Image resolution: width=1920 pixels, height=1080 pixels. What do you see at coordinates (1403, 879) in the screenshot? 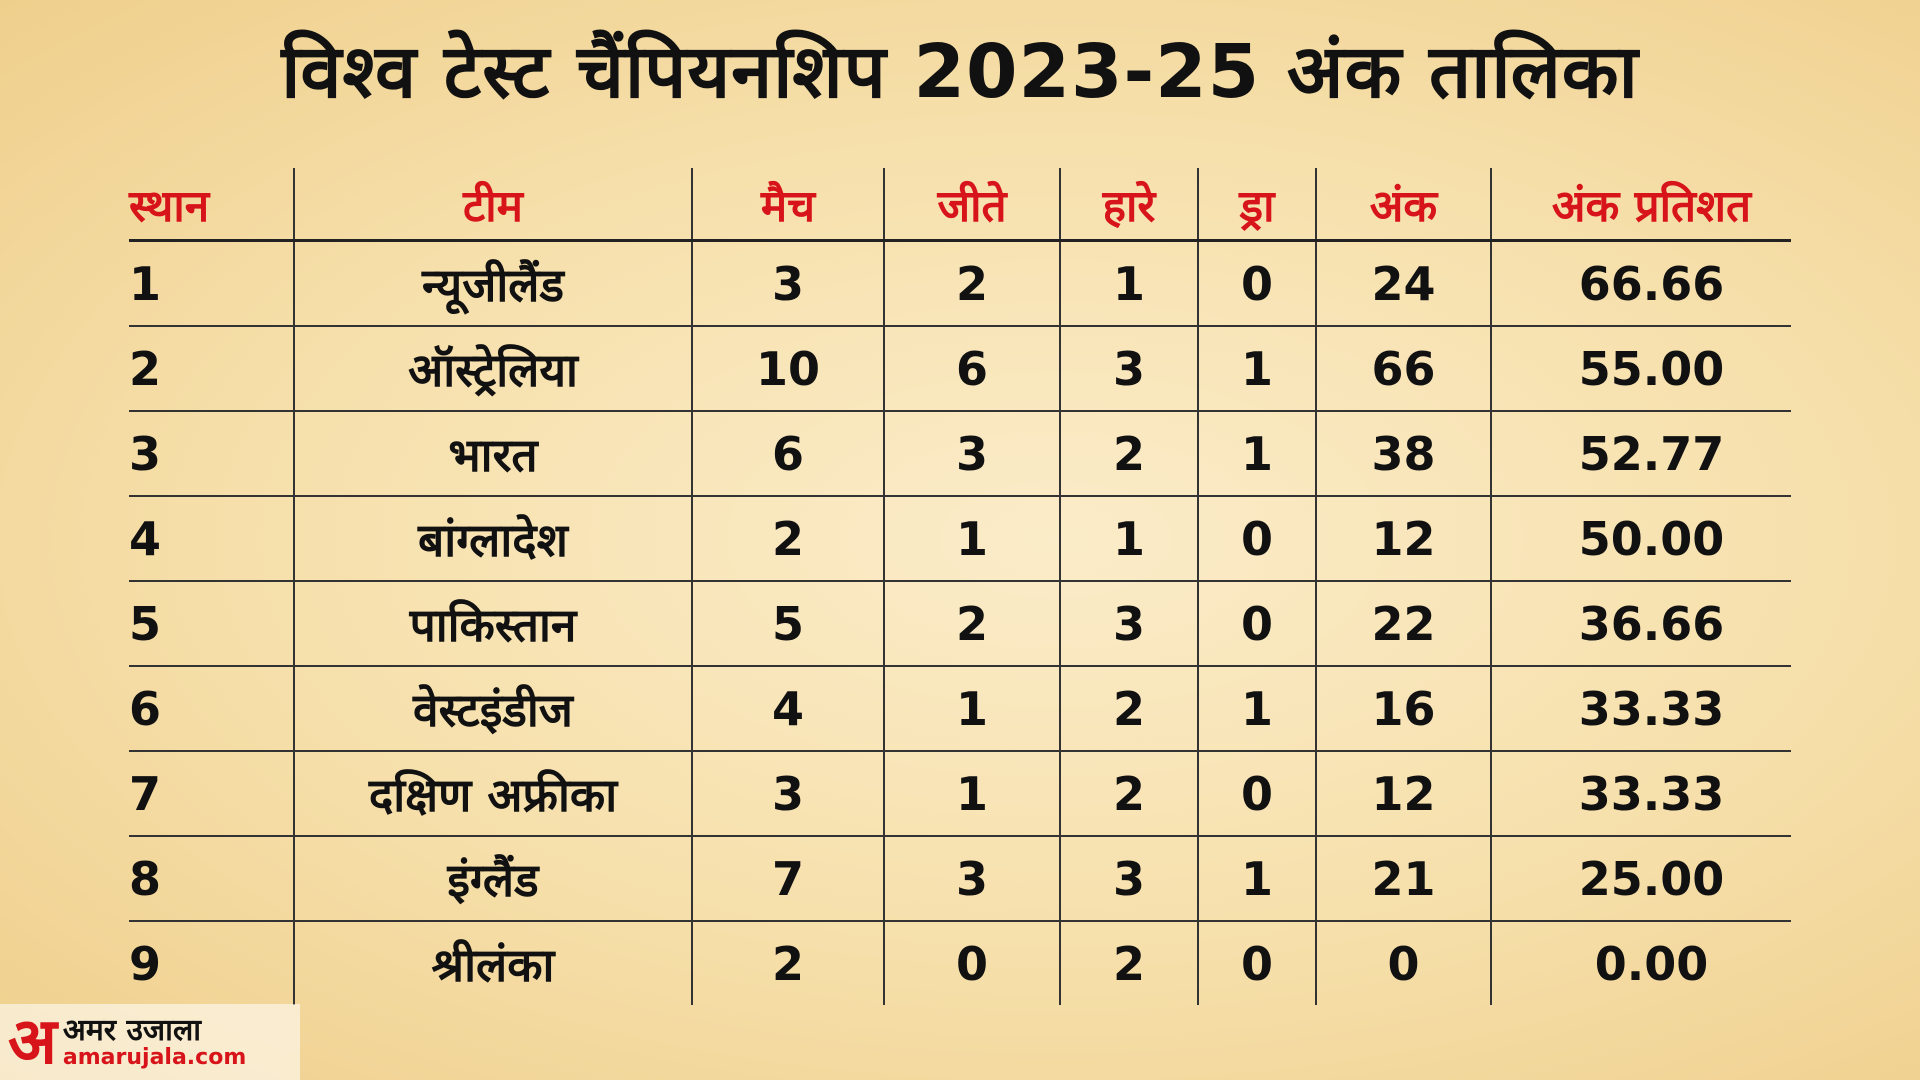
I see `table-cell: 21` at bounding box center [1403, 879].